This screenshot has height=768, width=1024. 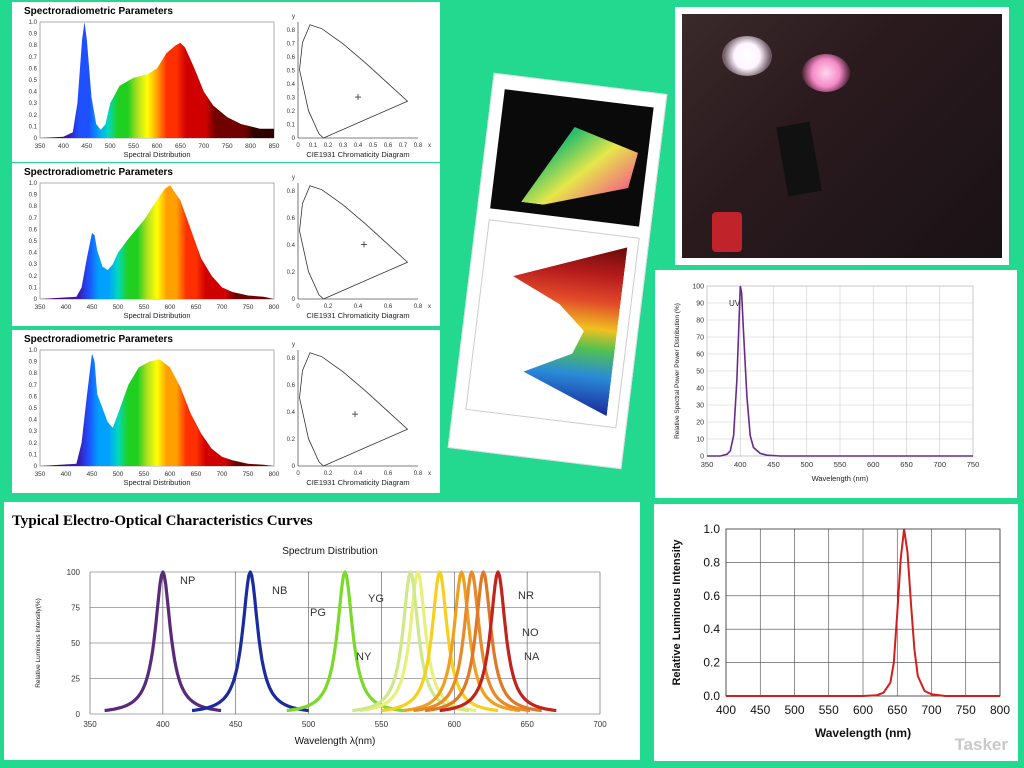 I want to click on cie-y-tick: 0.5, so click(x=291, y=72).